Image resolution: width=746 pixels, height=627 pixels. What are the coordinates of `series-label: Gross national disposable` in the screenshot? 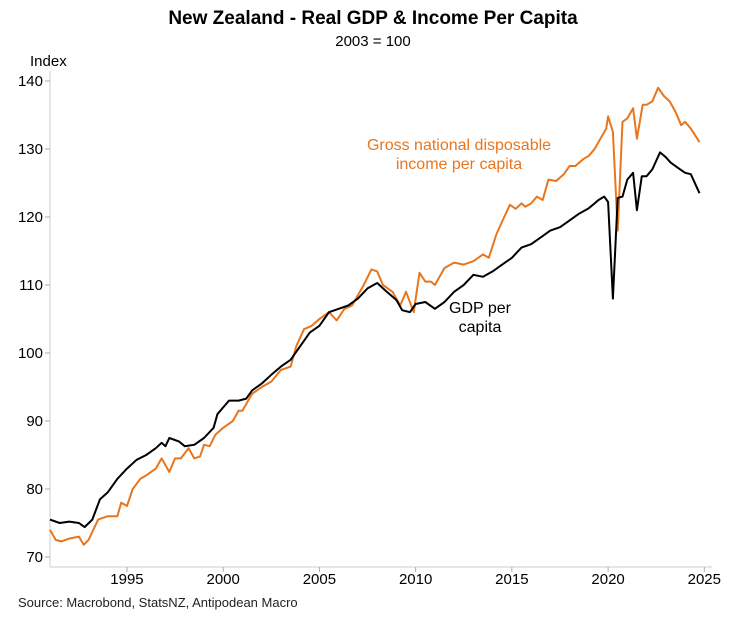 It's located at (459, 145).